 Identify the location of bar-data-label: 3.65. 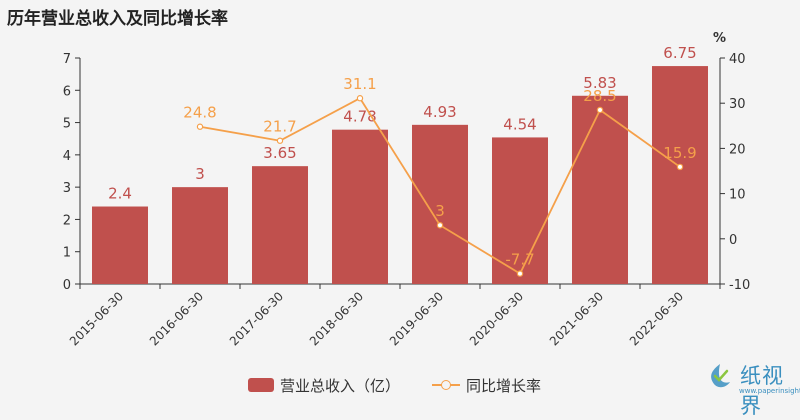
(279, 153).